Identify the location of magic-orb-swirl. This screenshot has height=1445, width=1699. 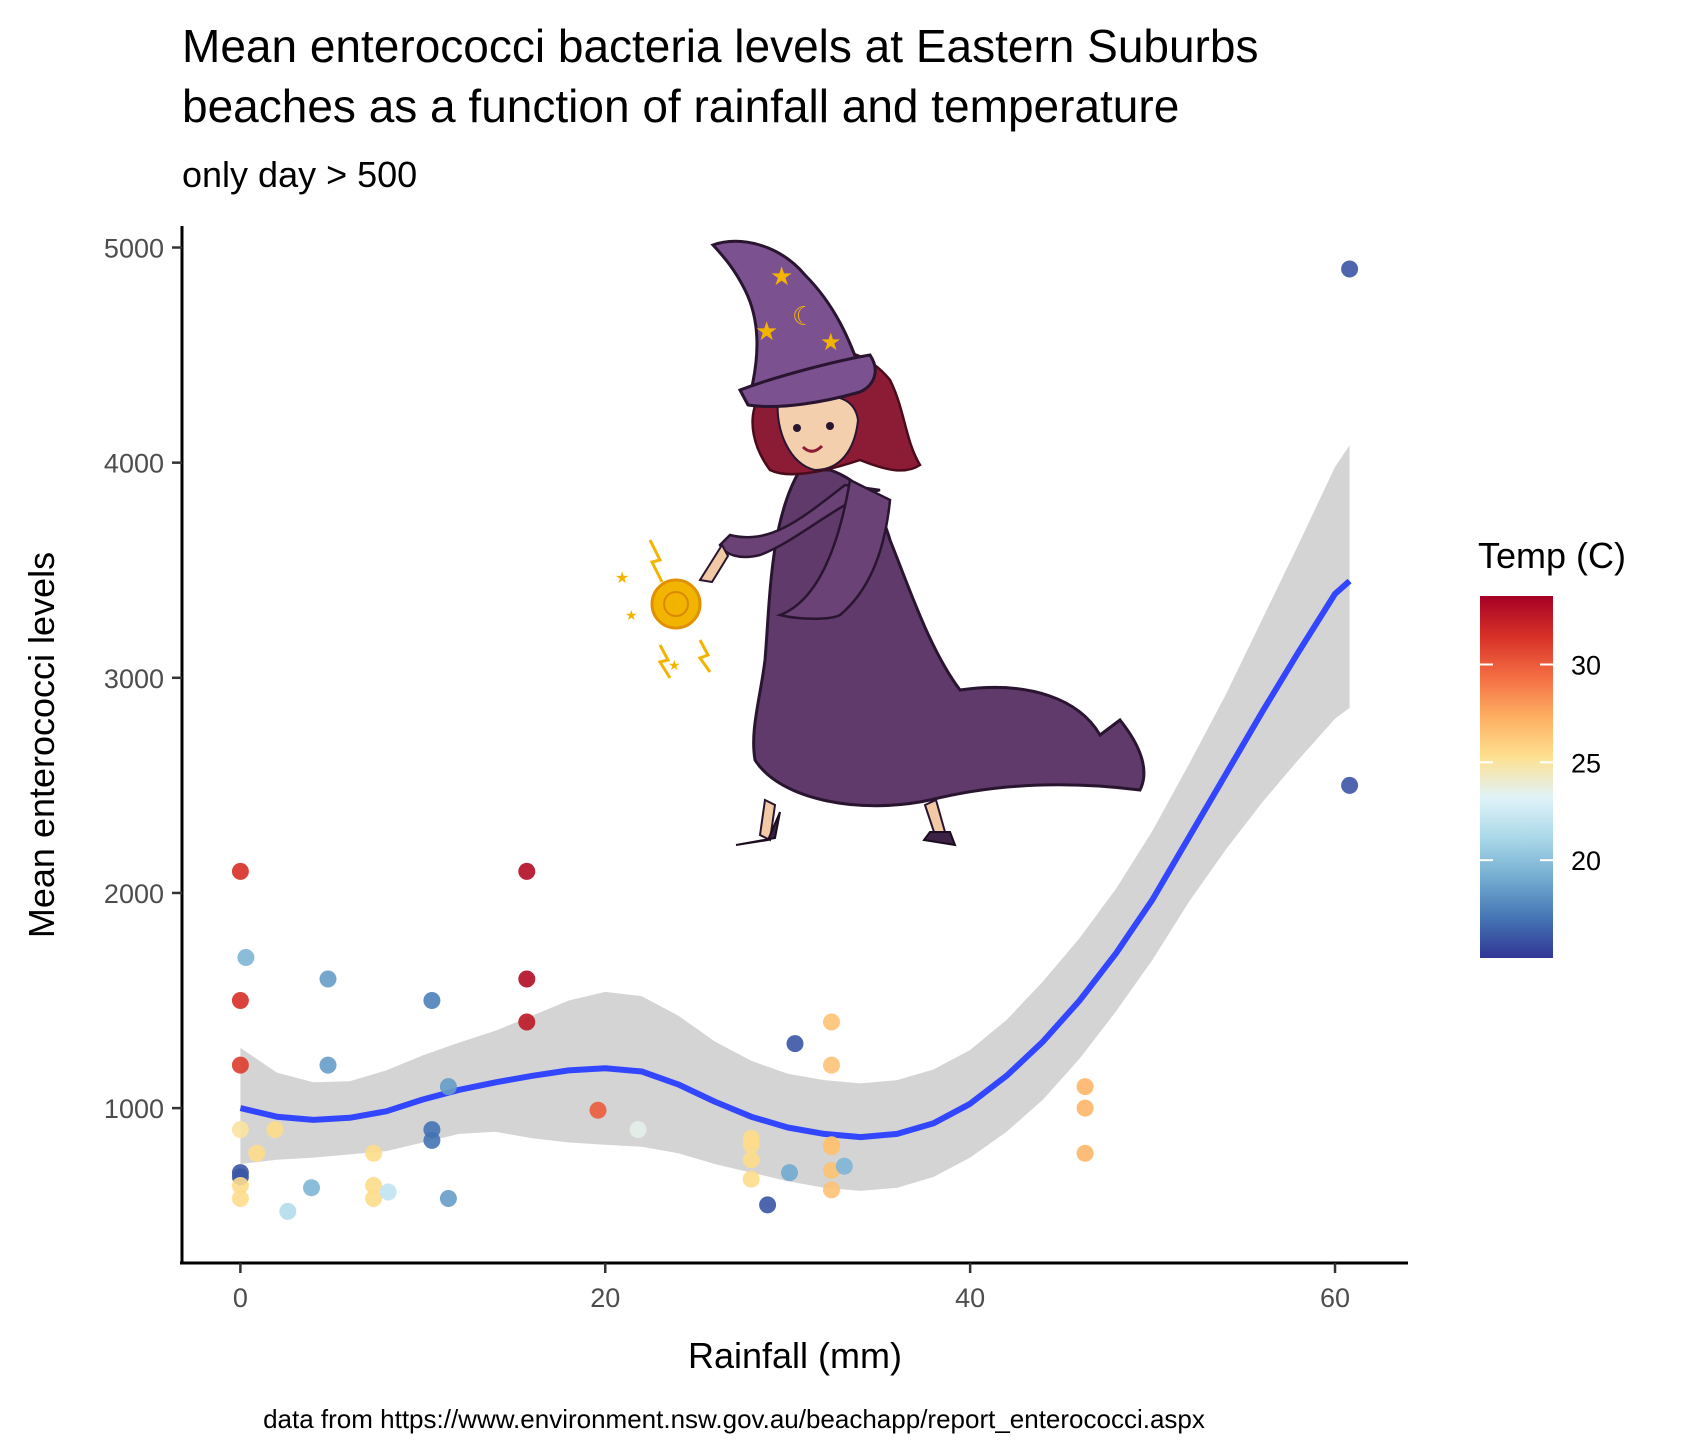
(676, 604).